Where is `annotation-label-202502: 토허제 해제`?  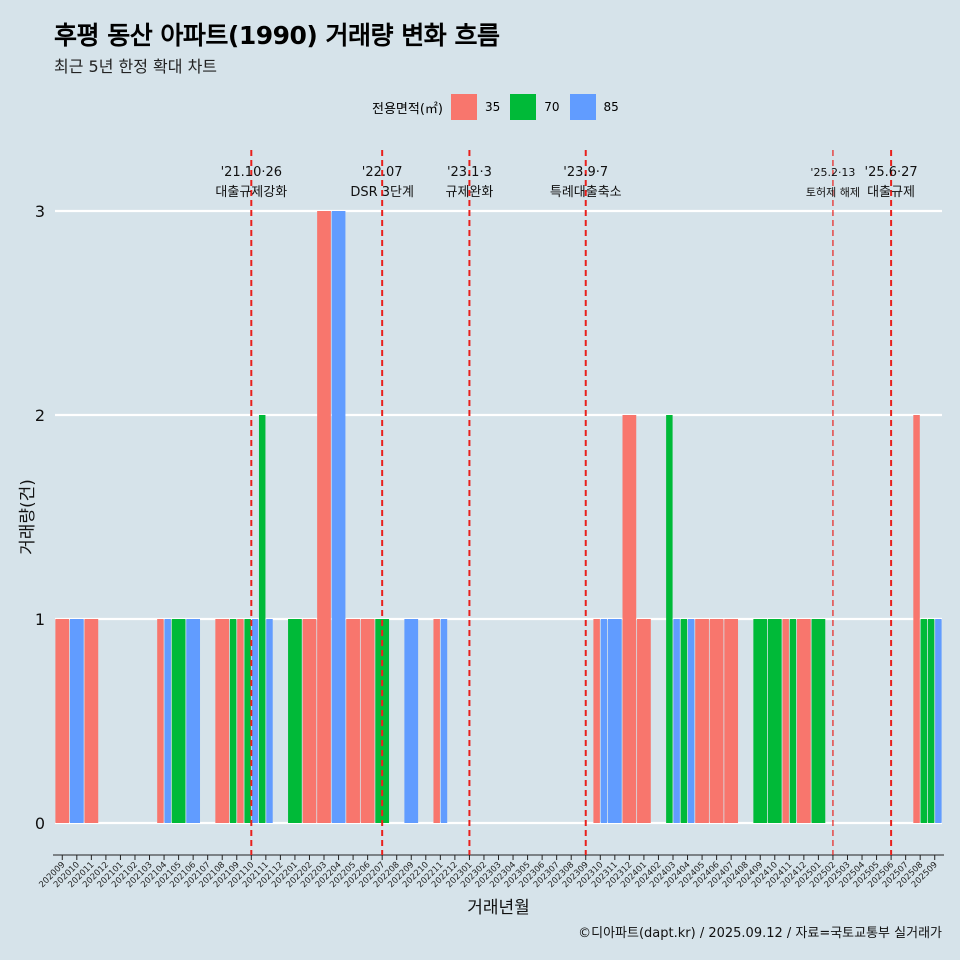 annotation-label-202502: 토허제 해제 is located at coordinates (833, 192).